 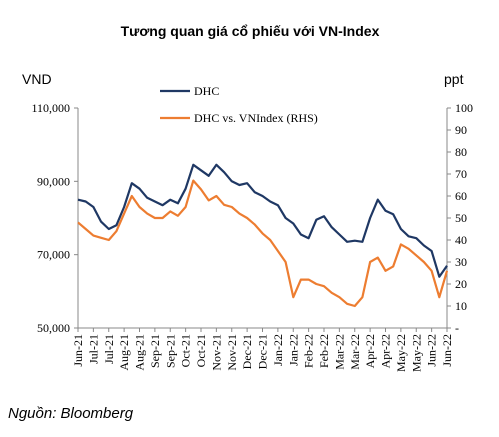 What do you see at coordinates (461, 130) in the screenshot?
I see `y2-tick-label: 90` at bounding box center [461, 130].